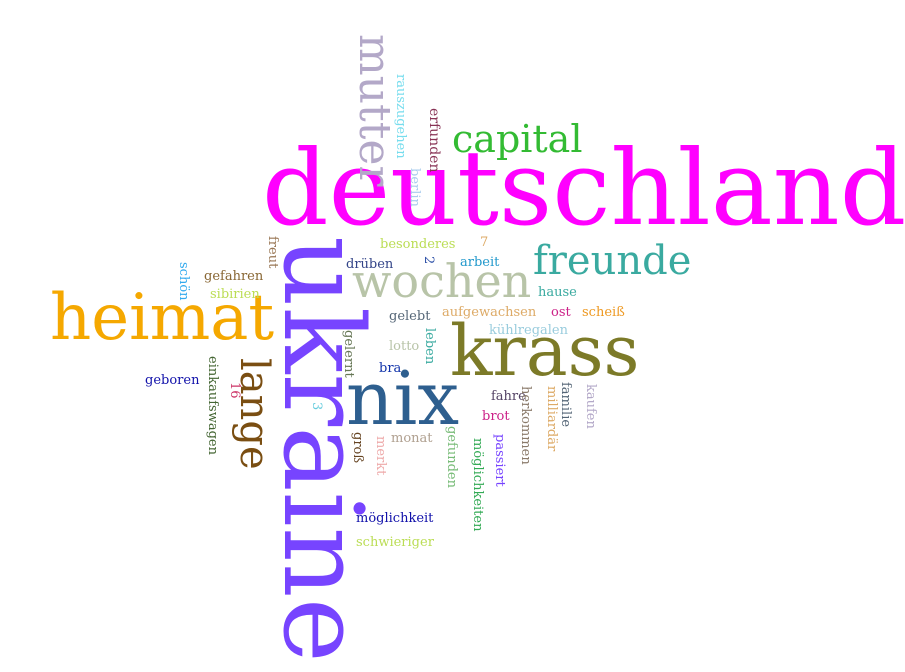 This screenshot has height=672, width=905. Describe the element at coordinates (410, 316) in the screenshot. I see `word-gelebt: gelebt` at that location.